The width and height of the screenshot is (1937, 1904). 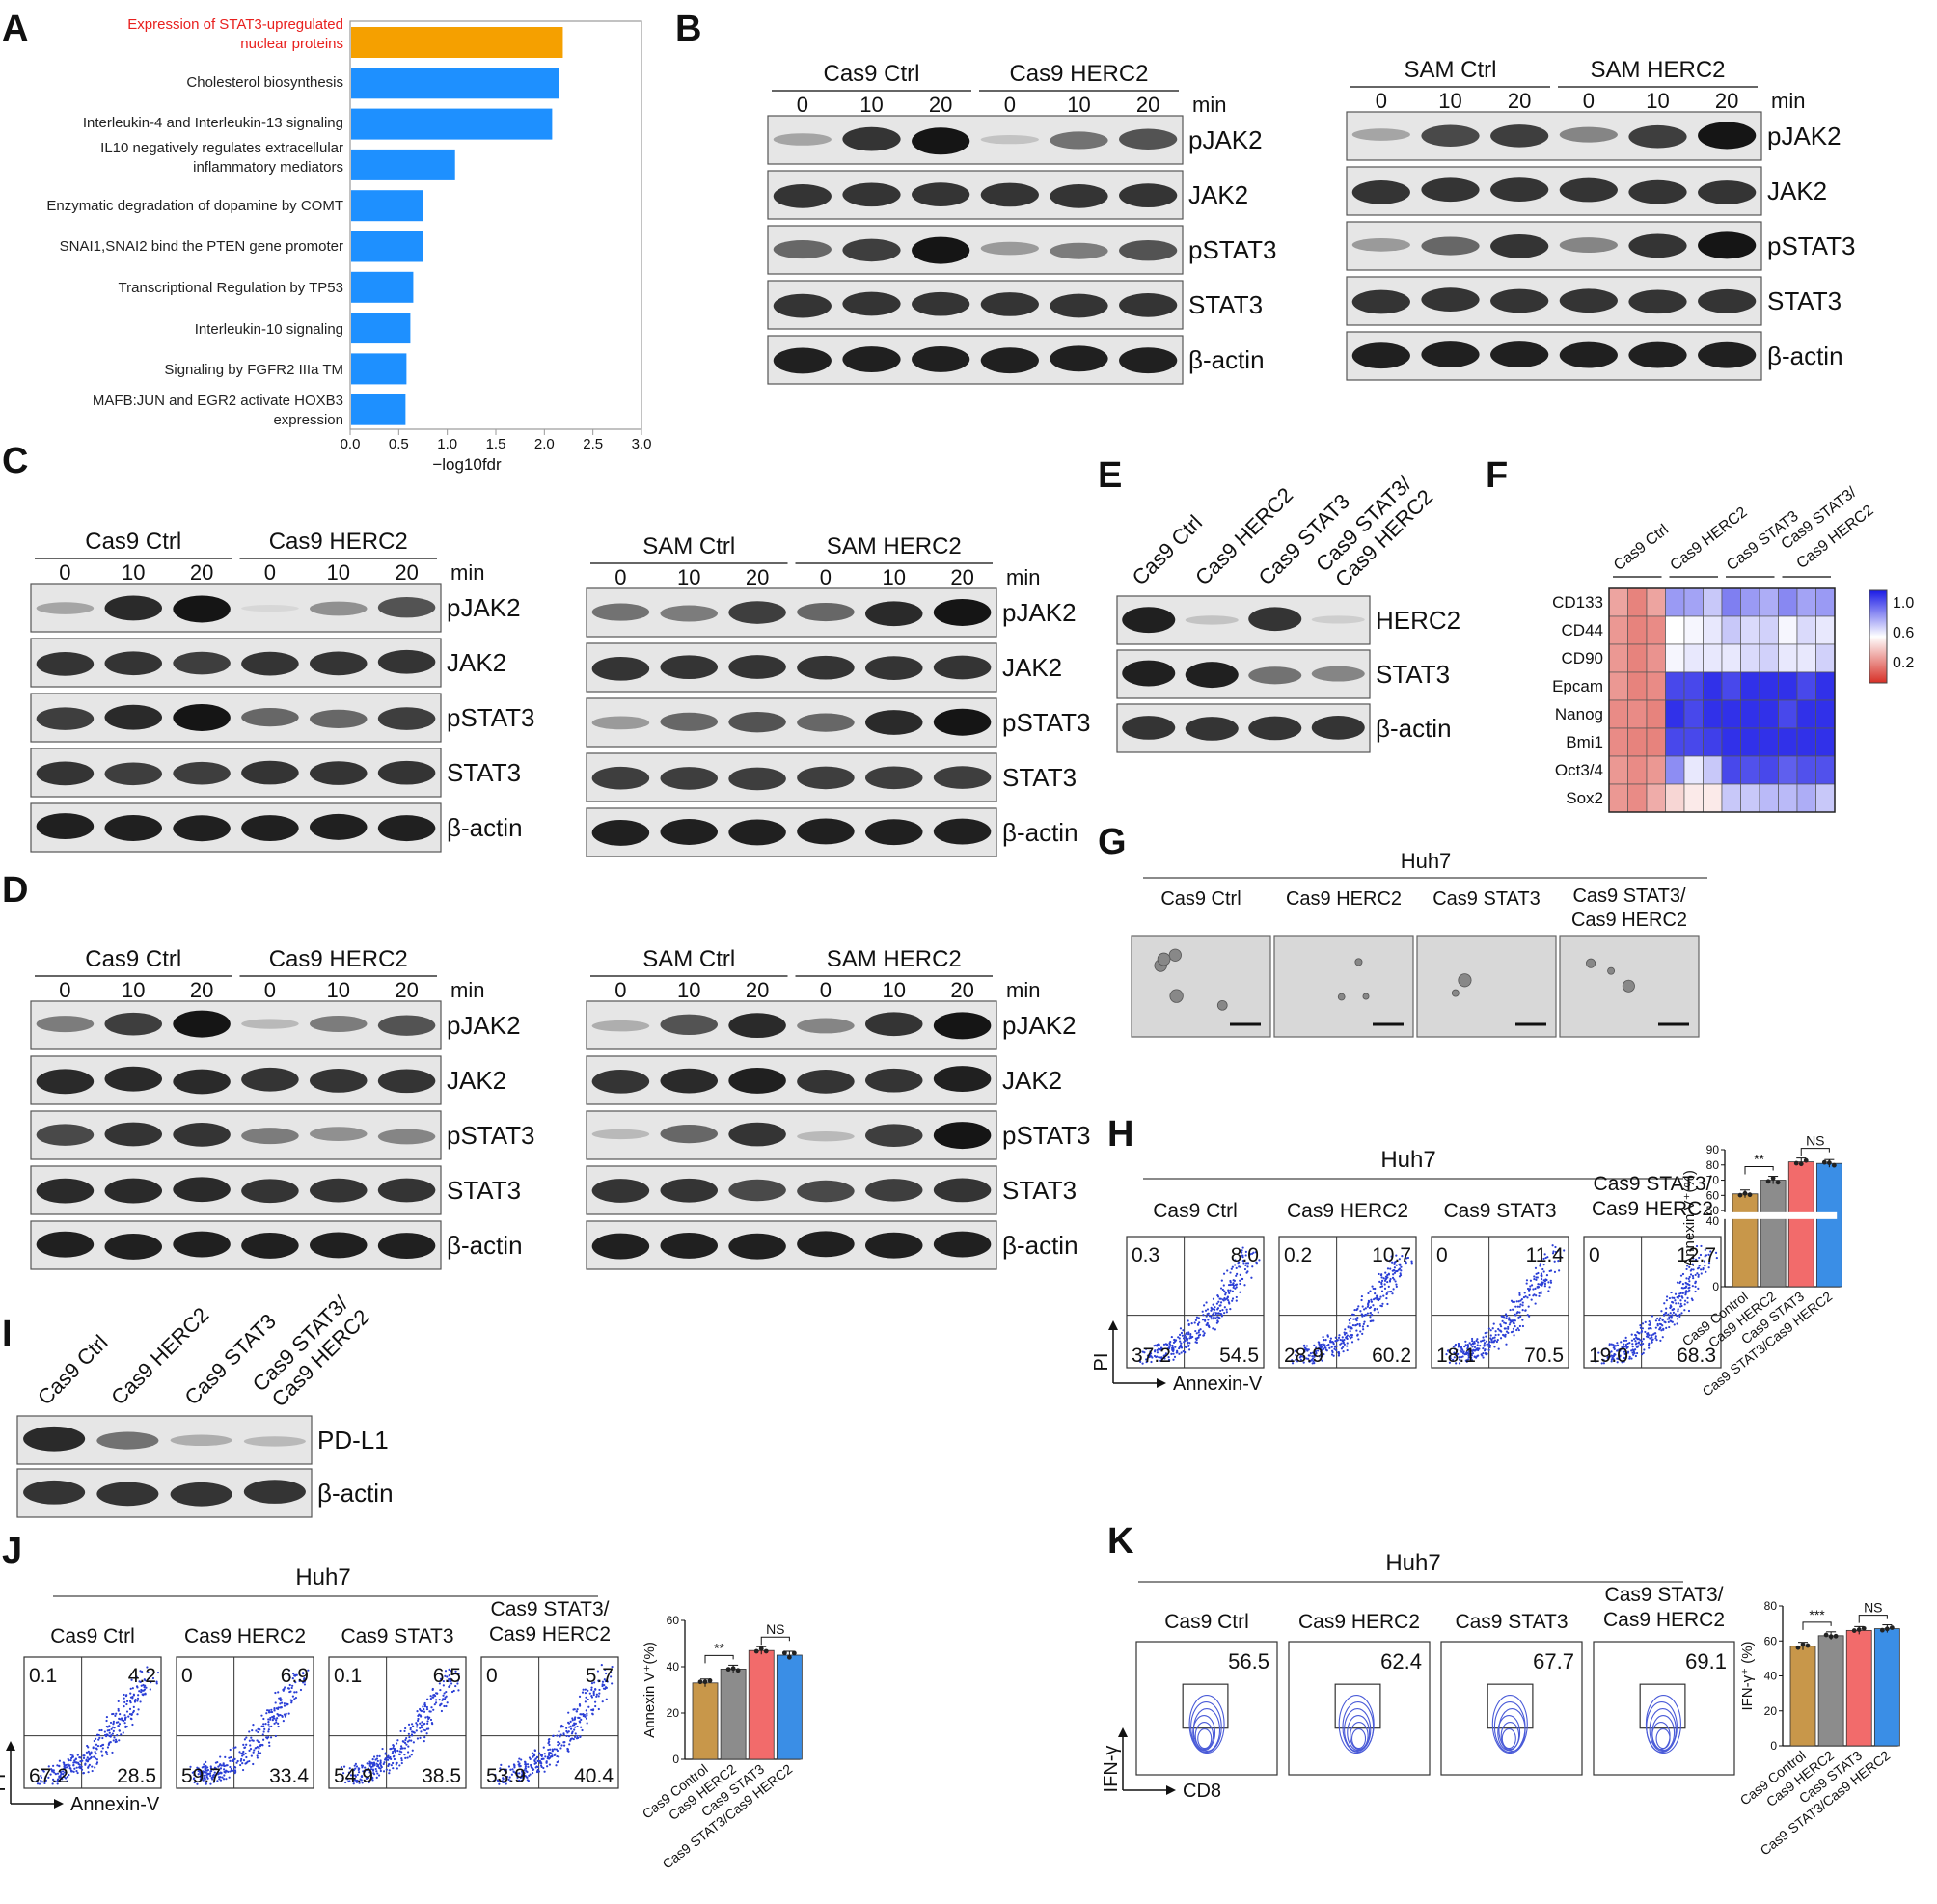 What do you see at coordinates (133, 572) in the screenshot?
I see `time-label: 10` at bounding box center [133, 572].